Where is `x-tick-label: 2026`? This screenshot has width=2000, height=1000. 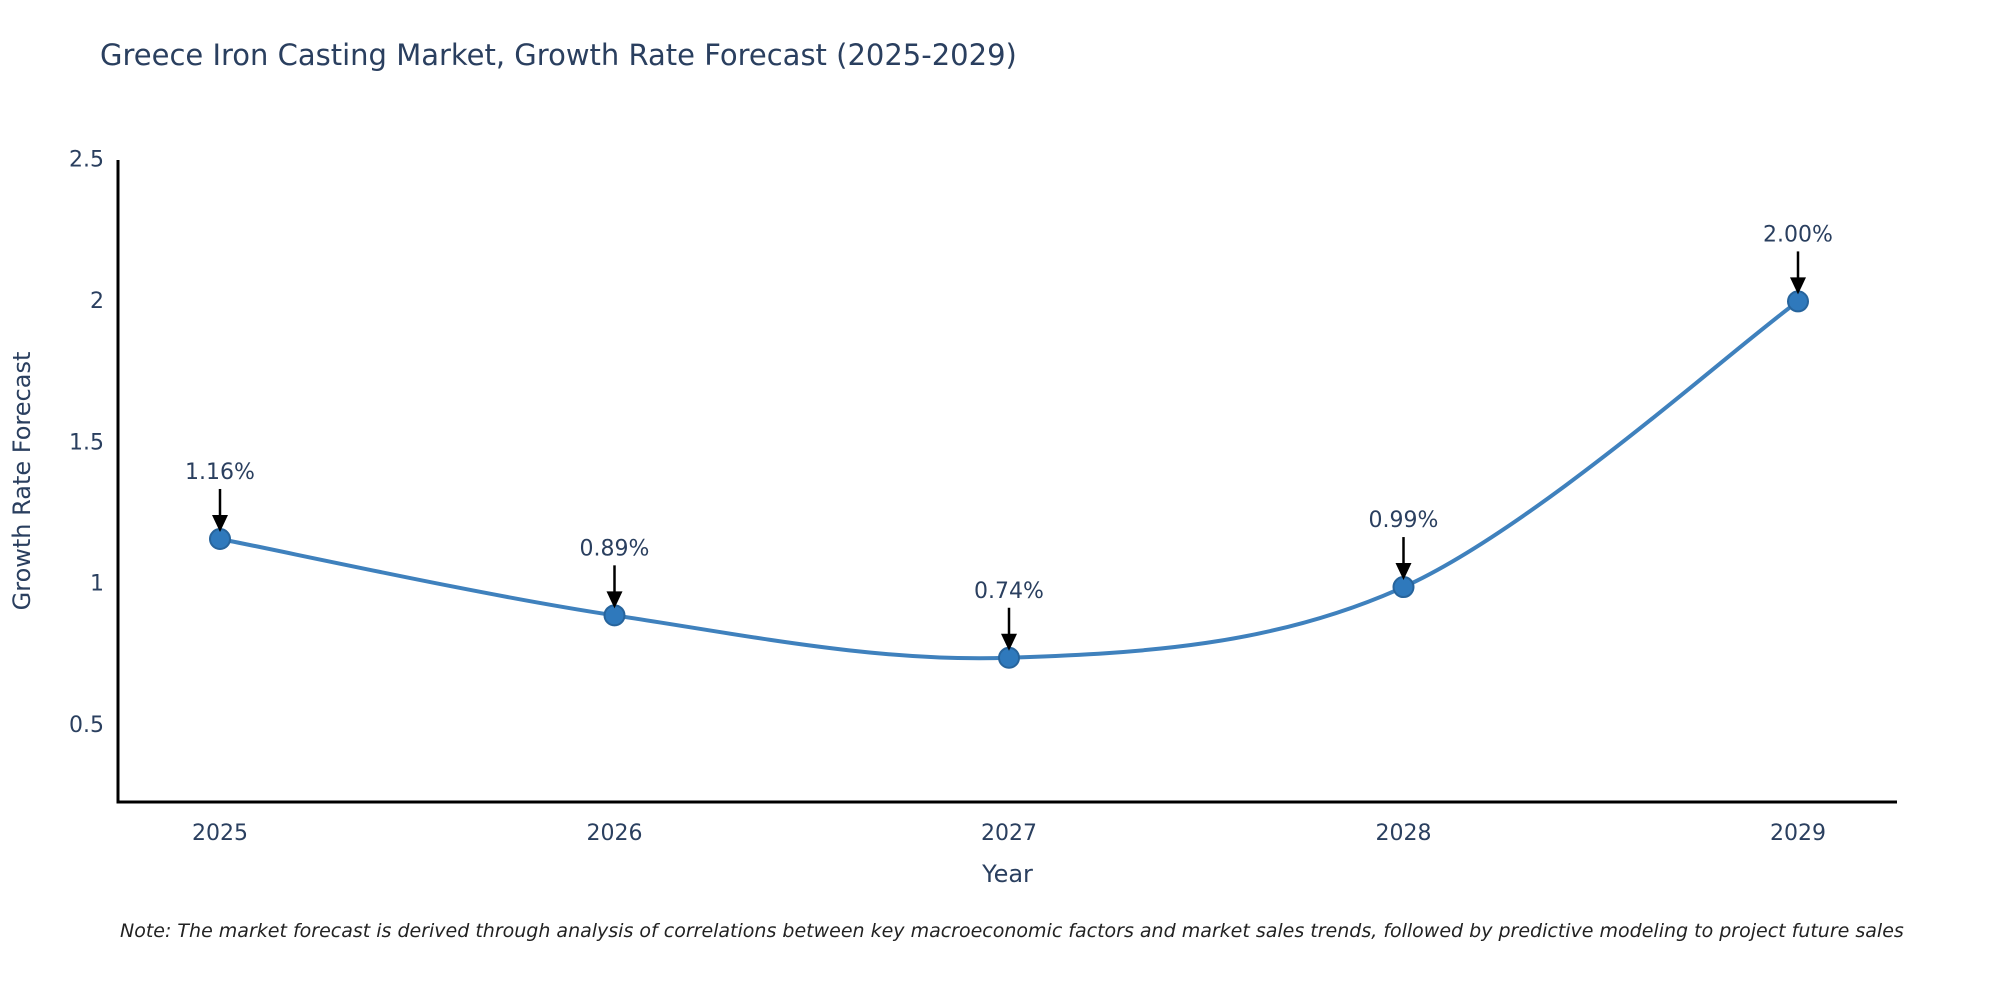 x-tick-label: 2026 is located at coordinates (615, 833).